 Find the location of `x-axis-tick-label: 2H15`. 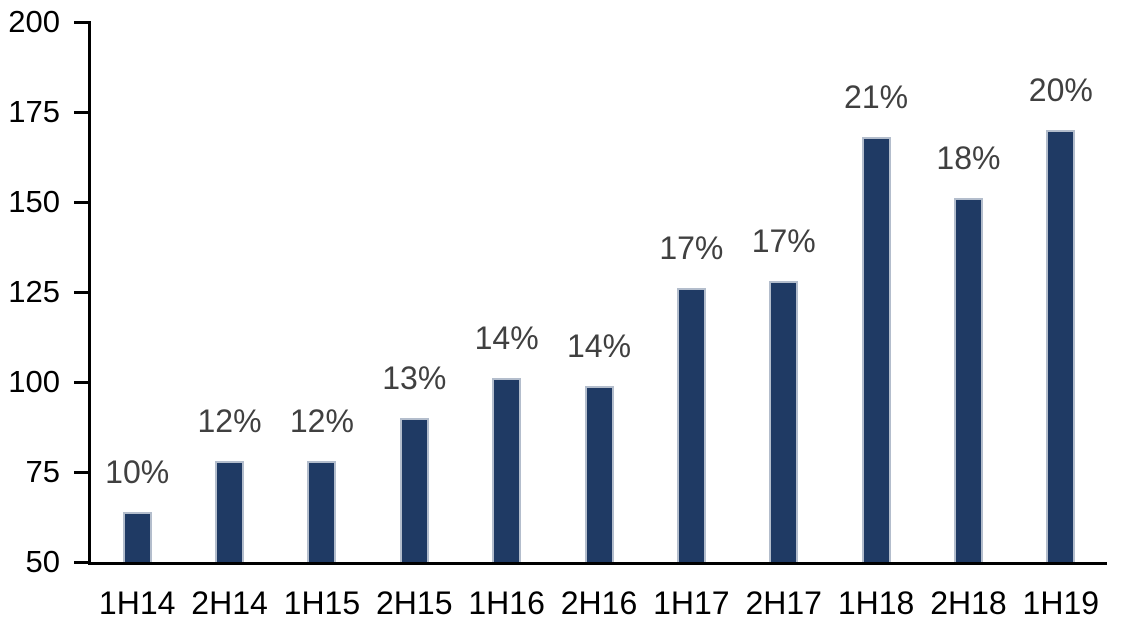

x-axis-tick-label: 2H15 is located at coordinates (414, 603).